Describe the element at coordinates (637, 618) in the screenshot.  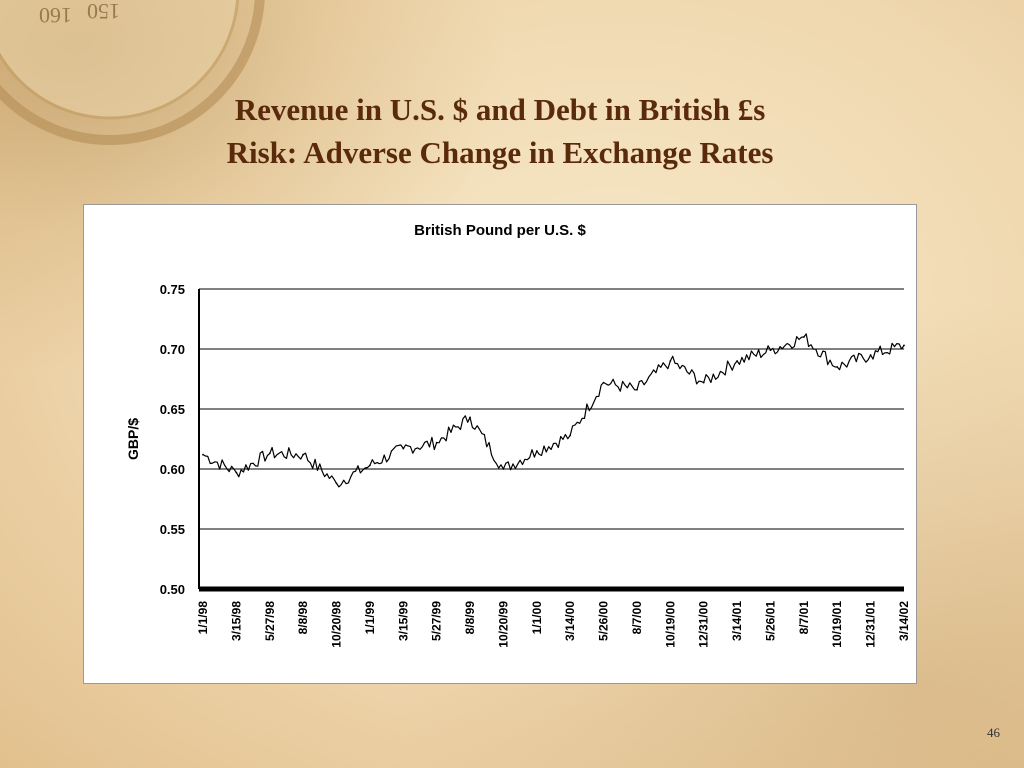
I see `x-tick-label: 8/7/00` at that location.